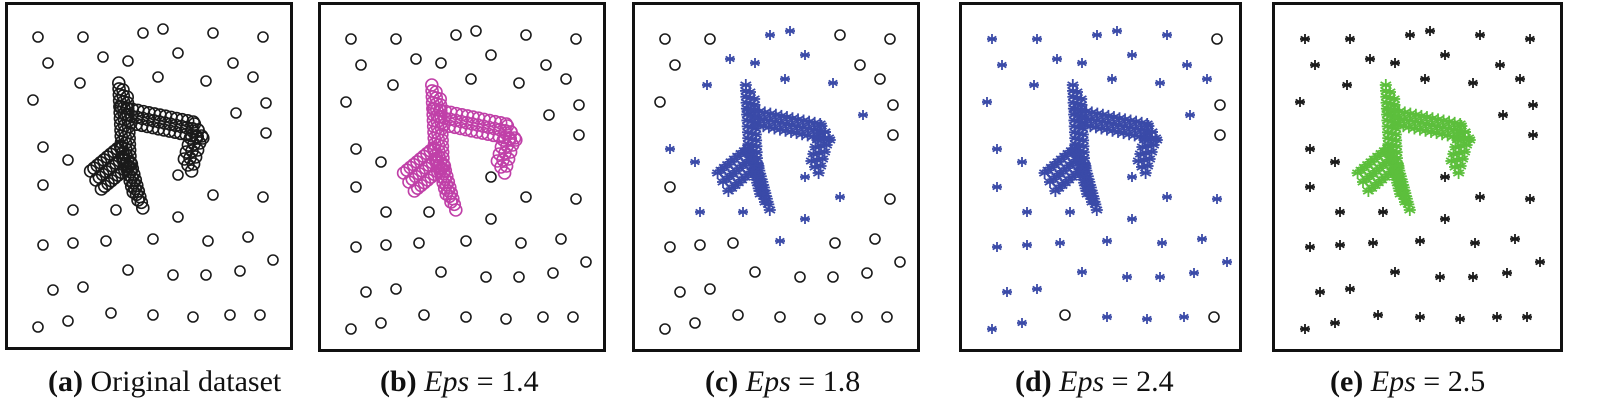 This screenshot has height=411, width=1605. I want to click on caption-text: Original dataset, so click(182, 381).